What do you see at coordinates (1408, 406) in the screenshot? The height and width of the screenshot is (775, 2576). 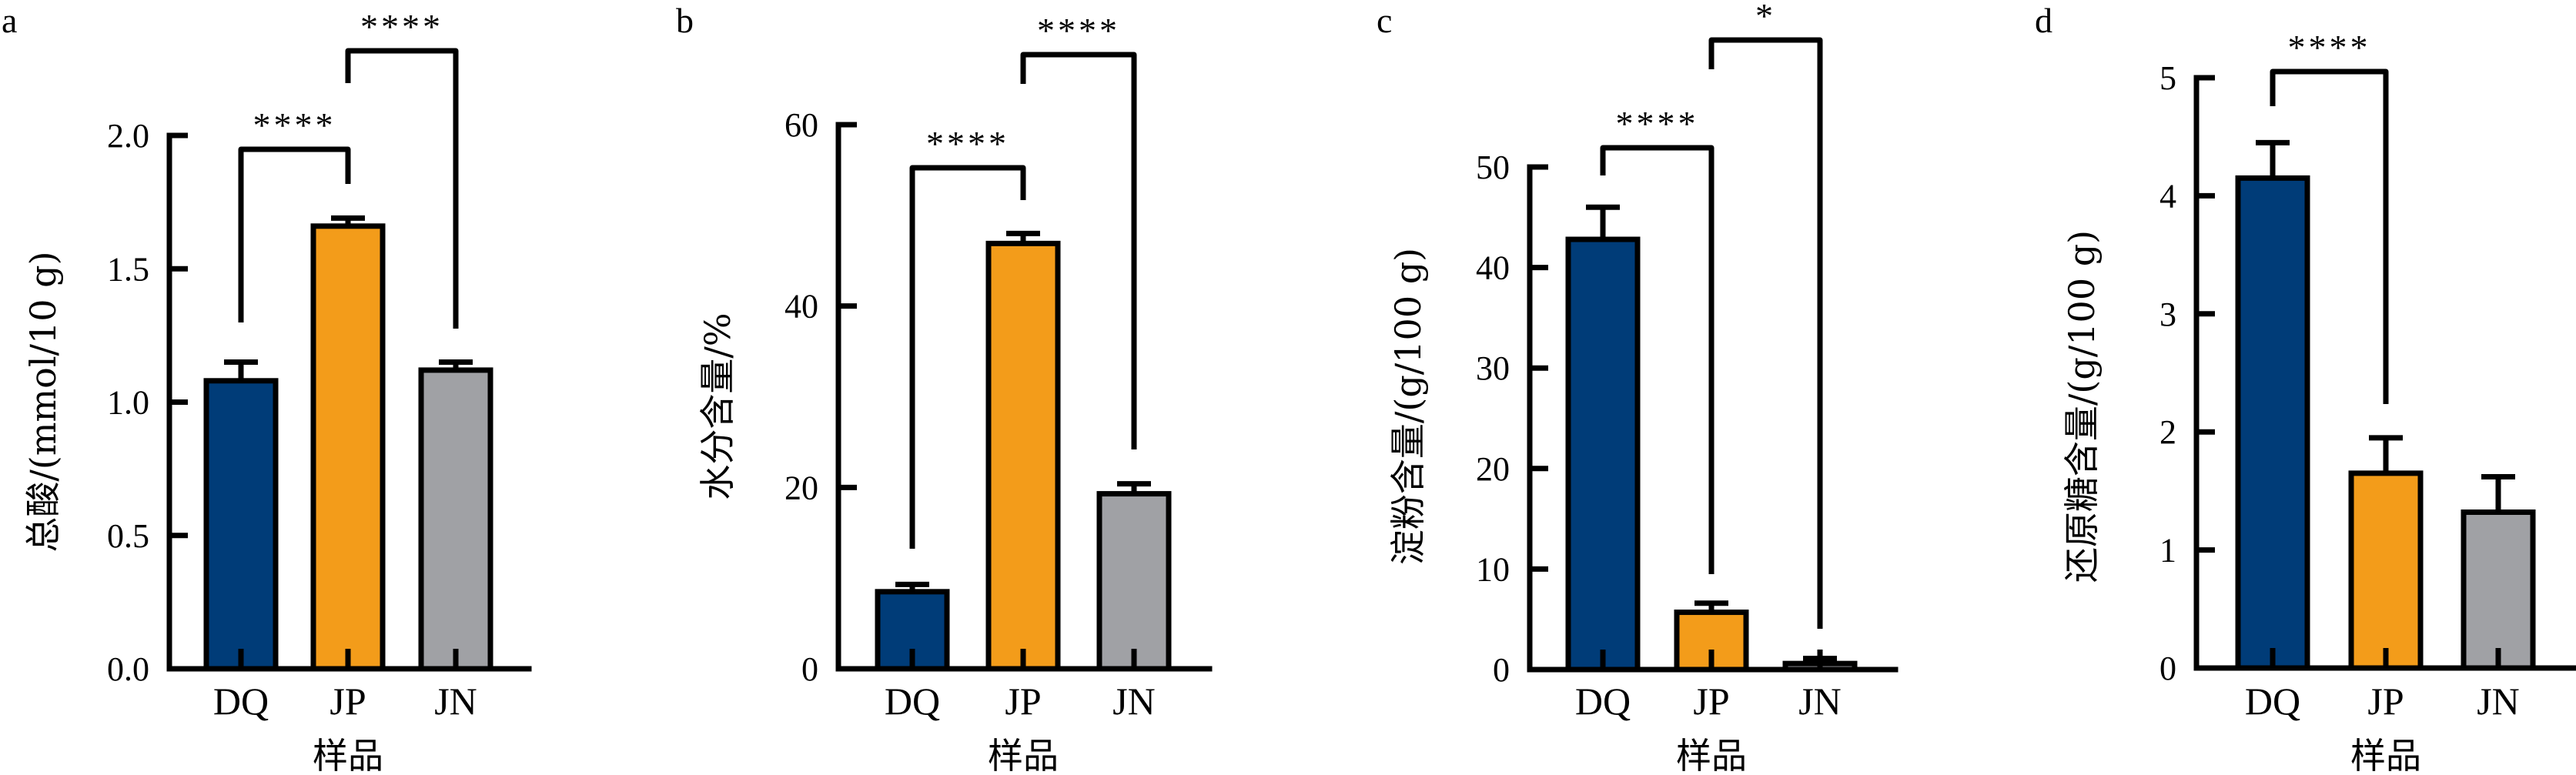 I see `y-axis-title: 淀粉含量/(g/100 g)` at bounding box center [1408, 406].